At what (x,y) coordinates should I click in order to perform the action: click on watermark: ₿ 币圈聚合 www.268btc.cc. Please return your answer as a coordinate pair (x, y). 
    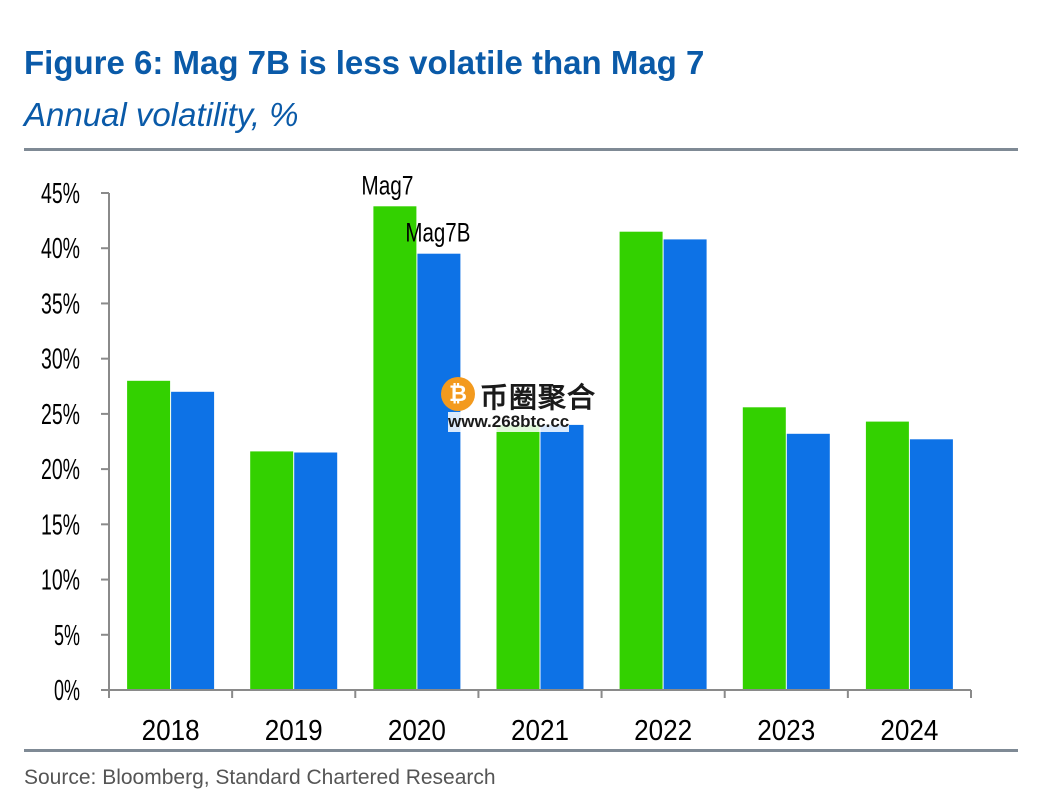
    Looking at the image, I should click on (520, 405).